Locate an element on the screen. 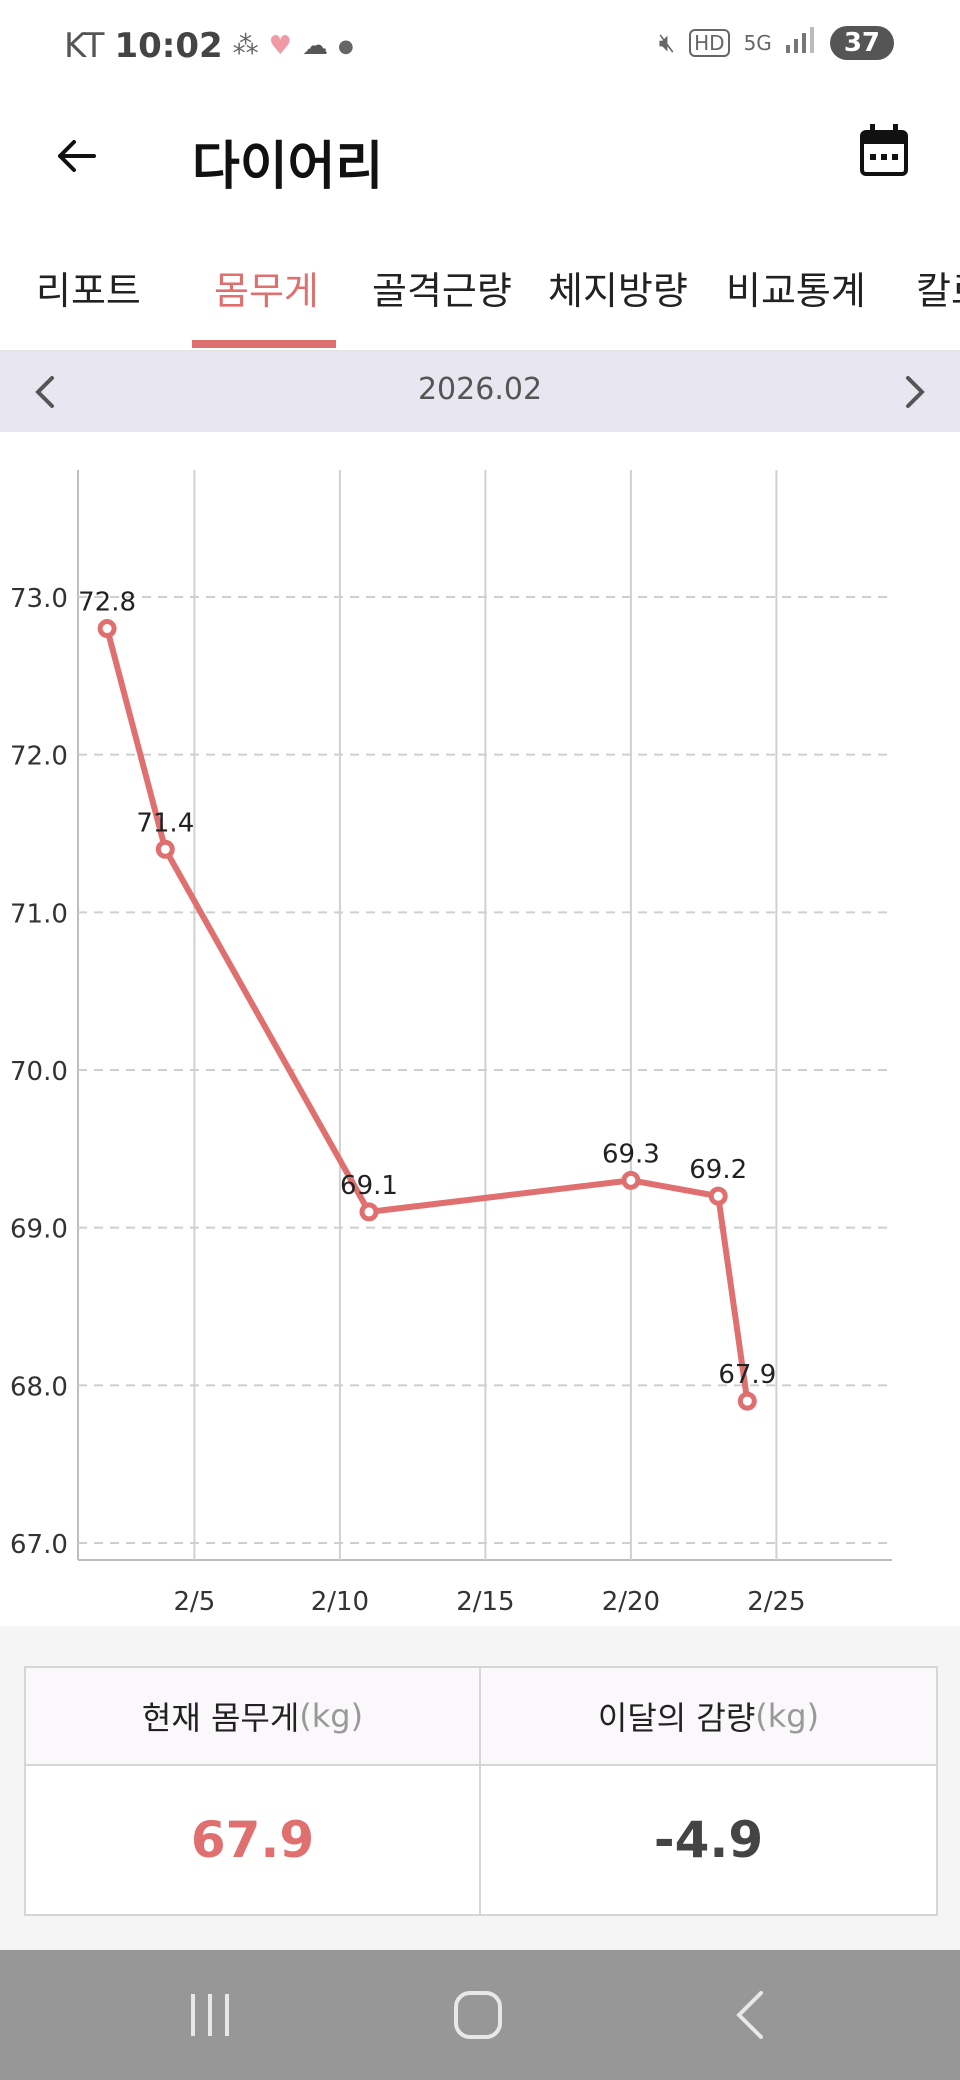 The image size is (960, 2080). monthly-loss-header: 이달의 감량 (kg) is located at coordinates (708, 1717).